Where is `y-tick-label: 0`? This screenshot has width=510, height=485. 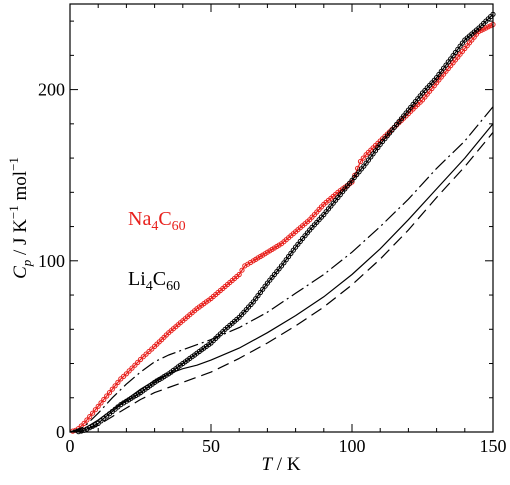 y-tick-label: 0 is located at coordinates (60, 432).